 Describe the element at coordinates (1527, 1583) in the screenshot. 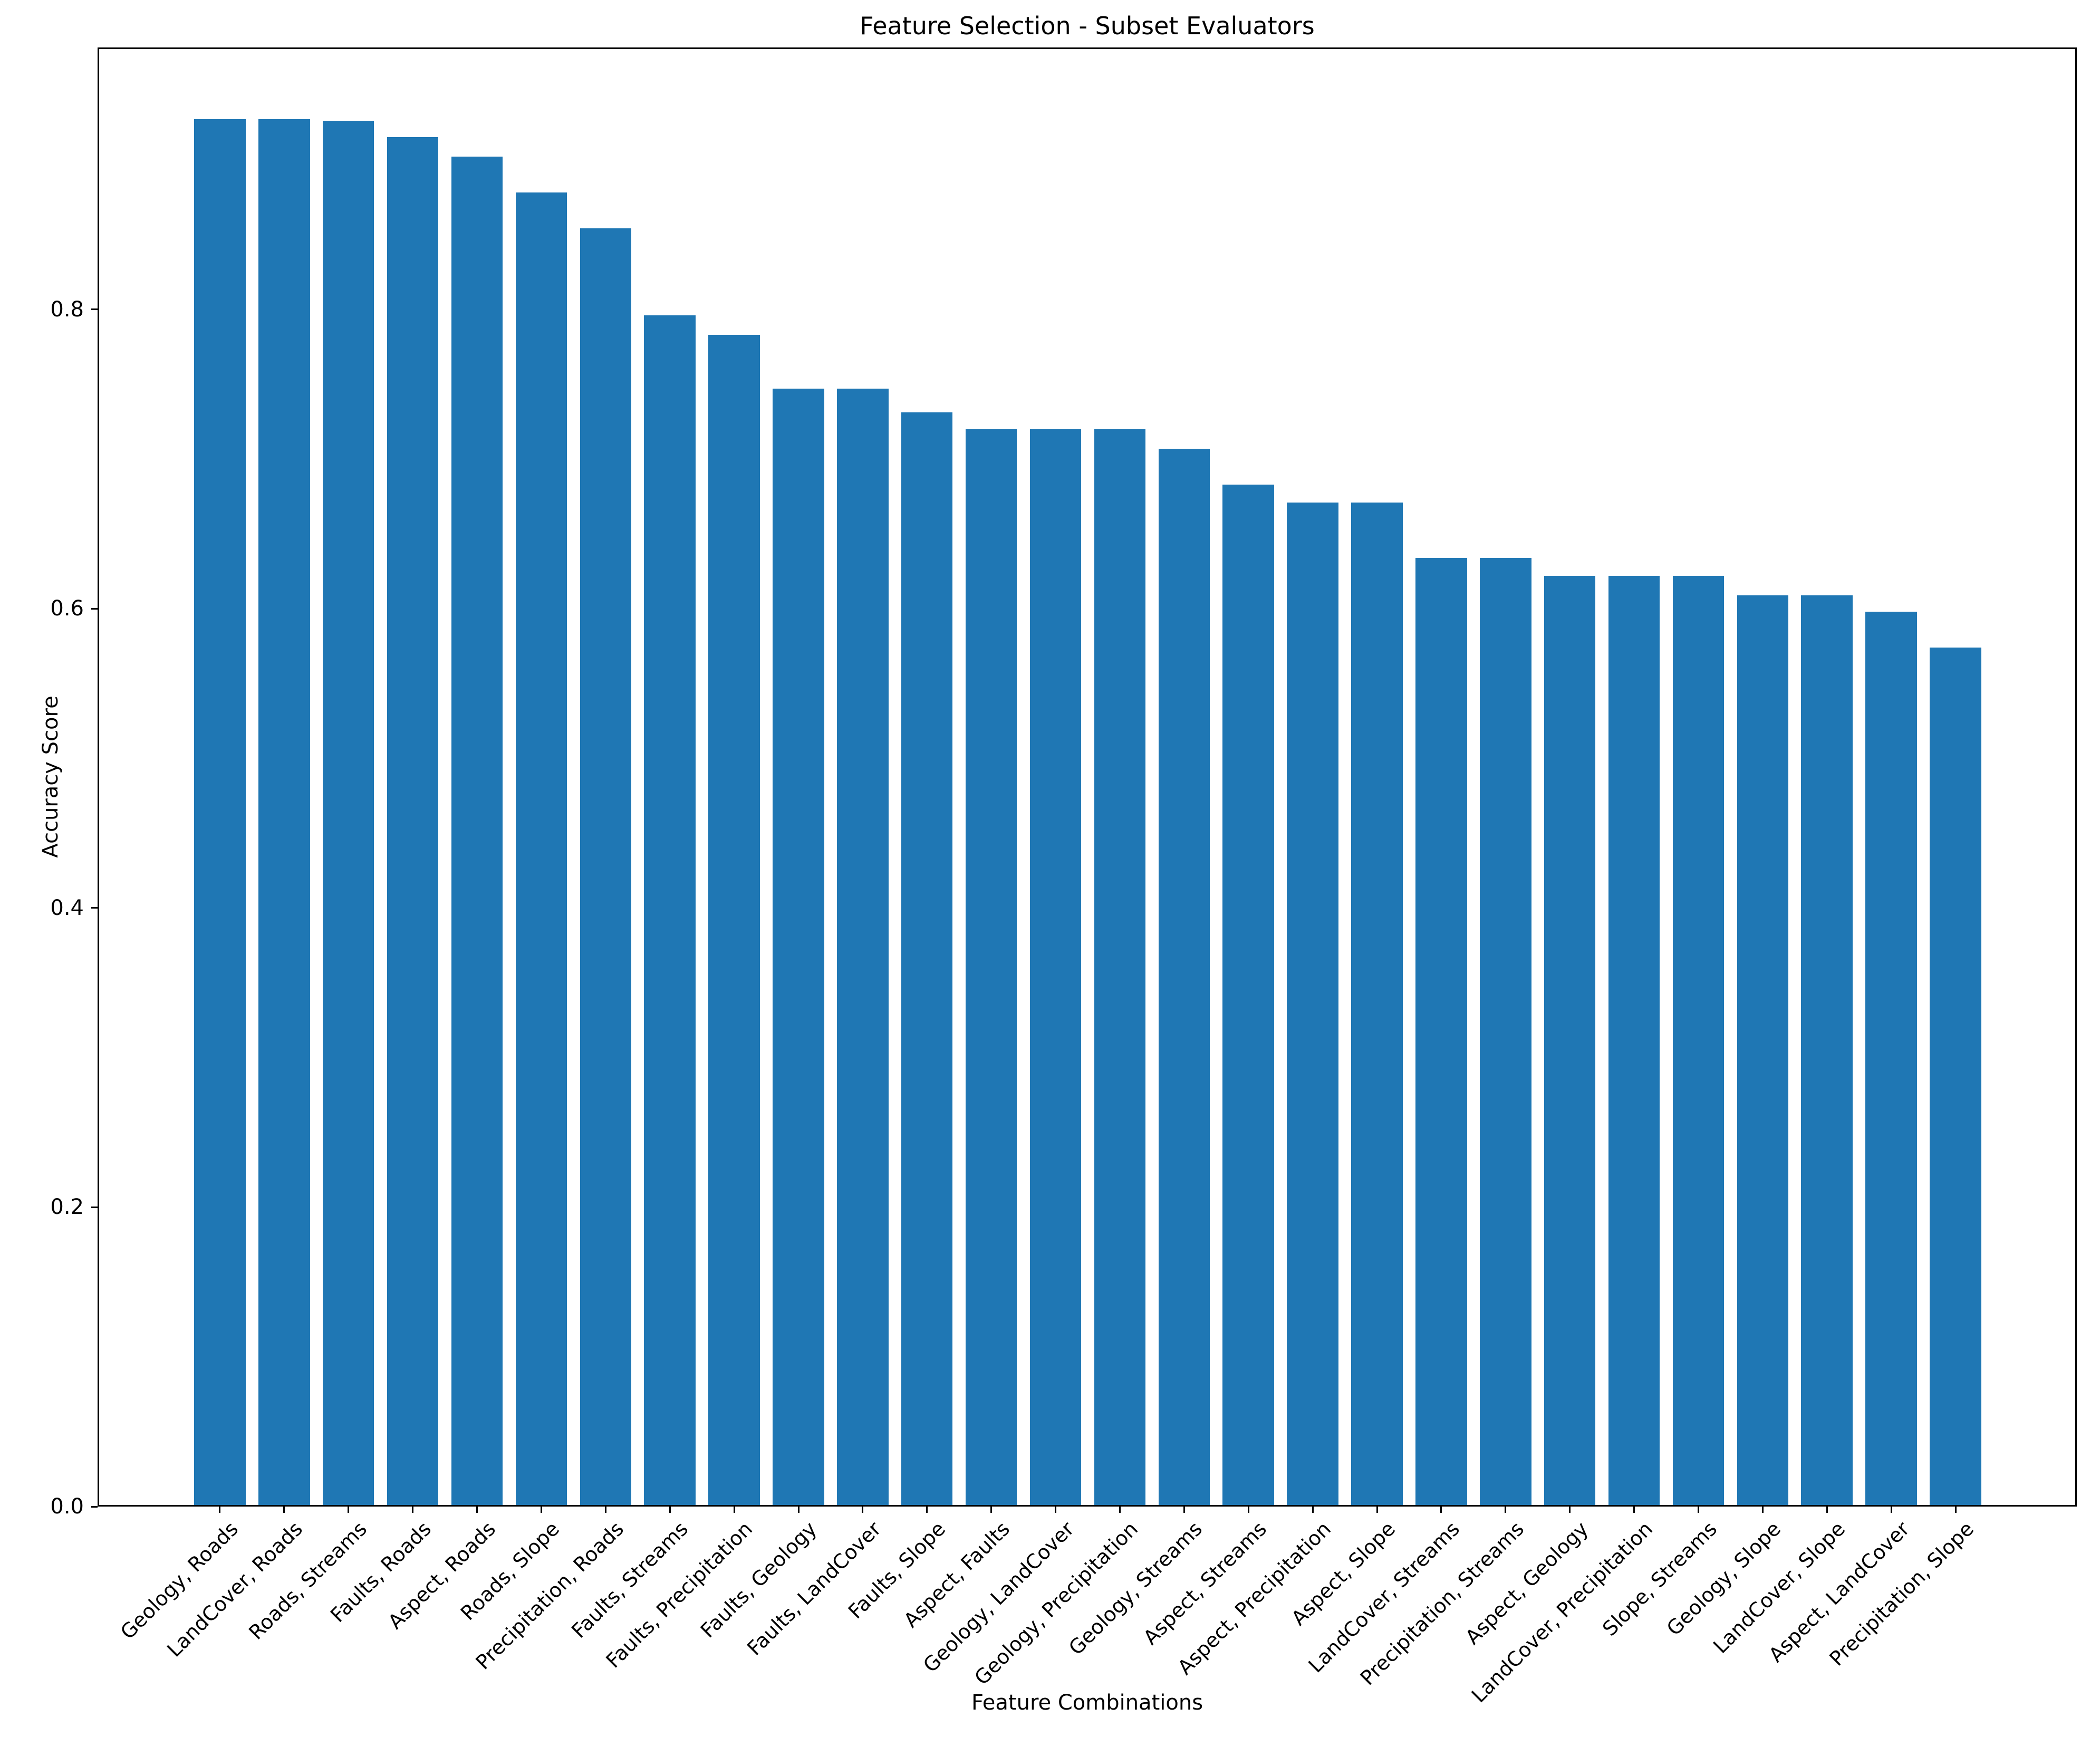

I see `x-tick-label: Aspect, Geology` at that location.